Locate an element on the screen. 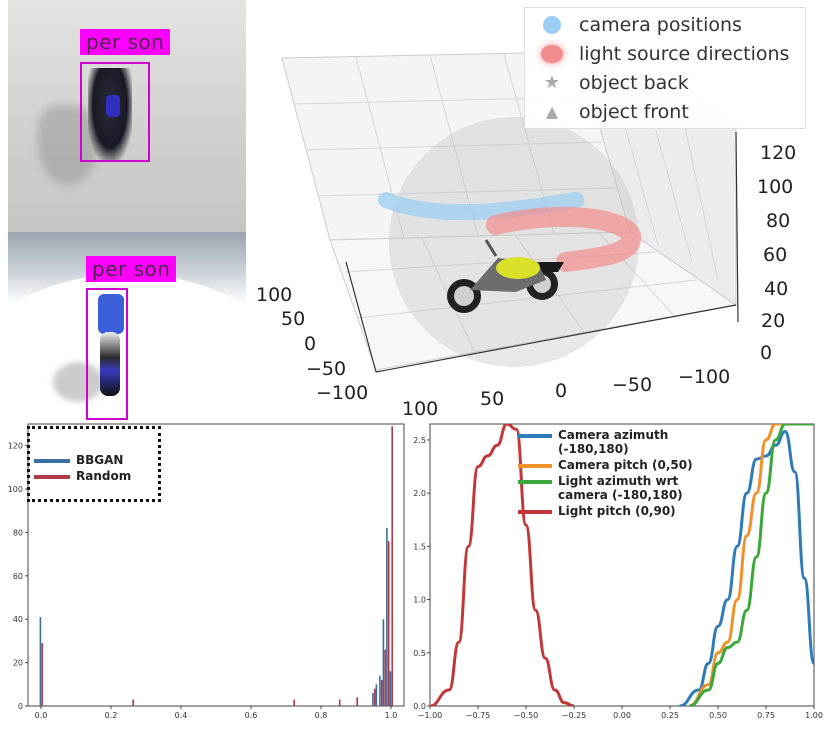  density-x-tick-label: 0.25 is located at coordinates (670, 715).